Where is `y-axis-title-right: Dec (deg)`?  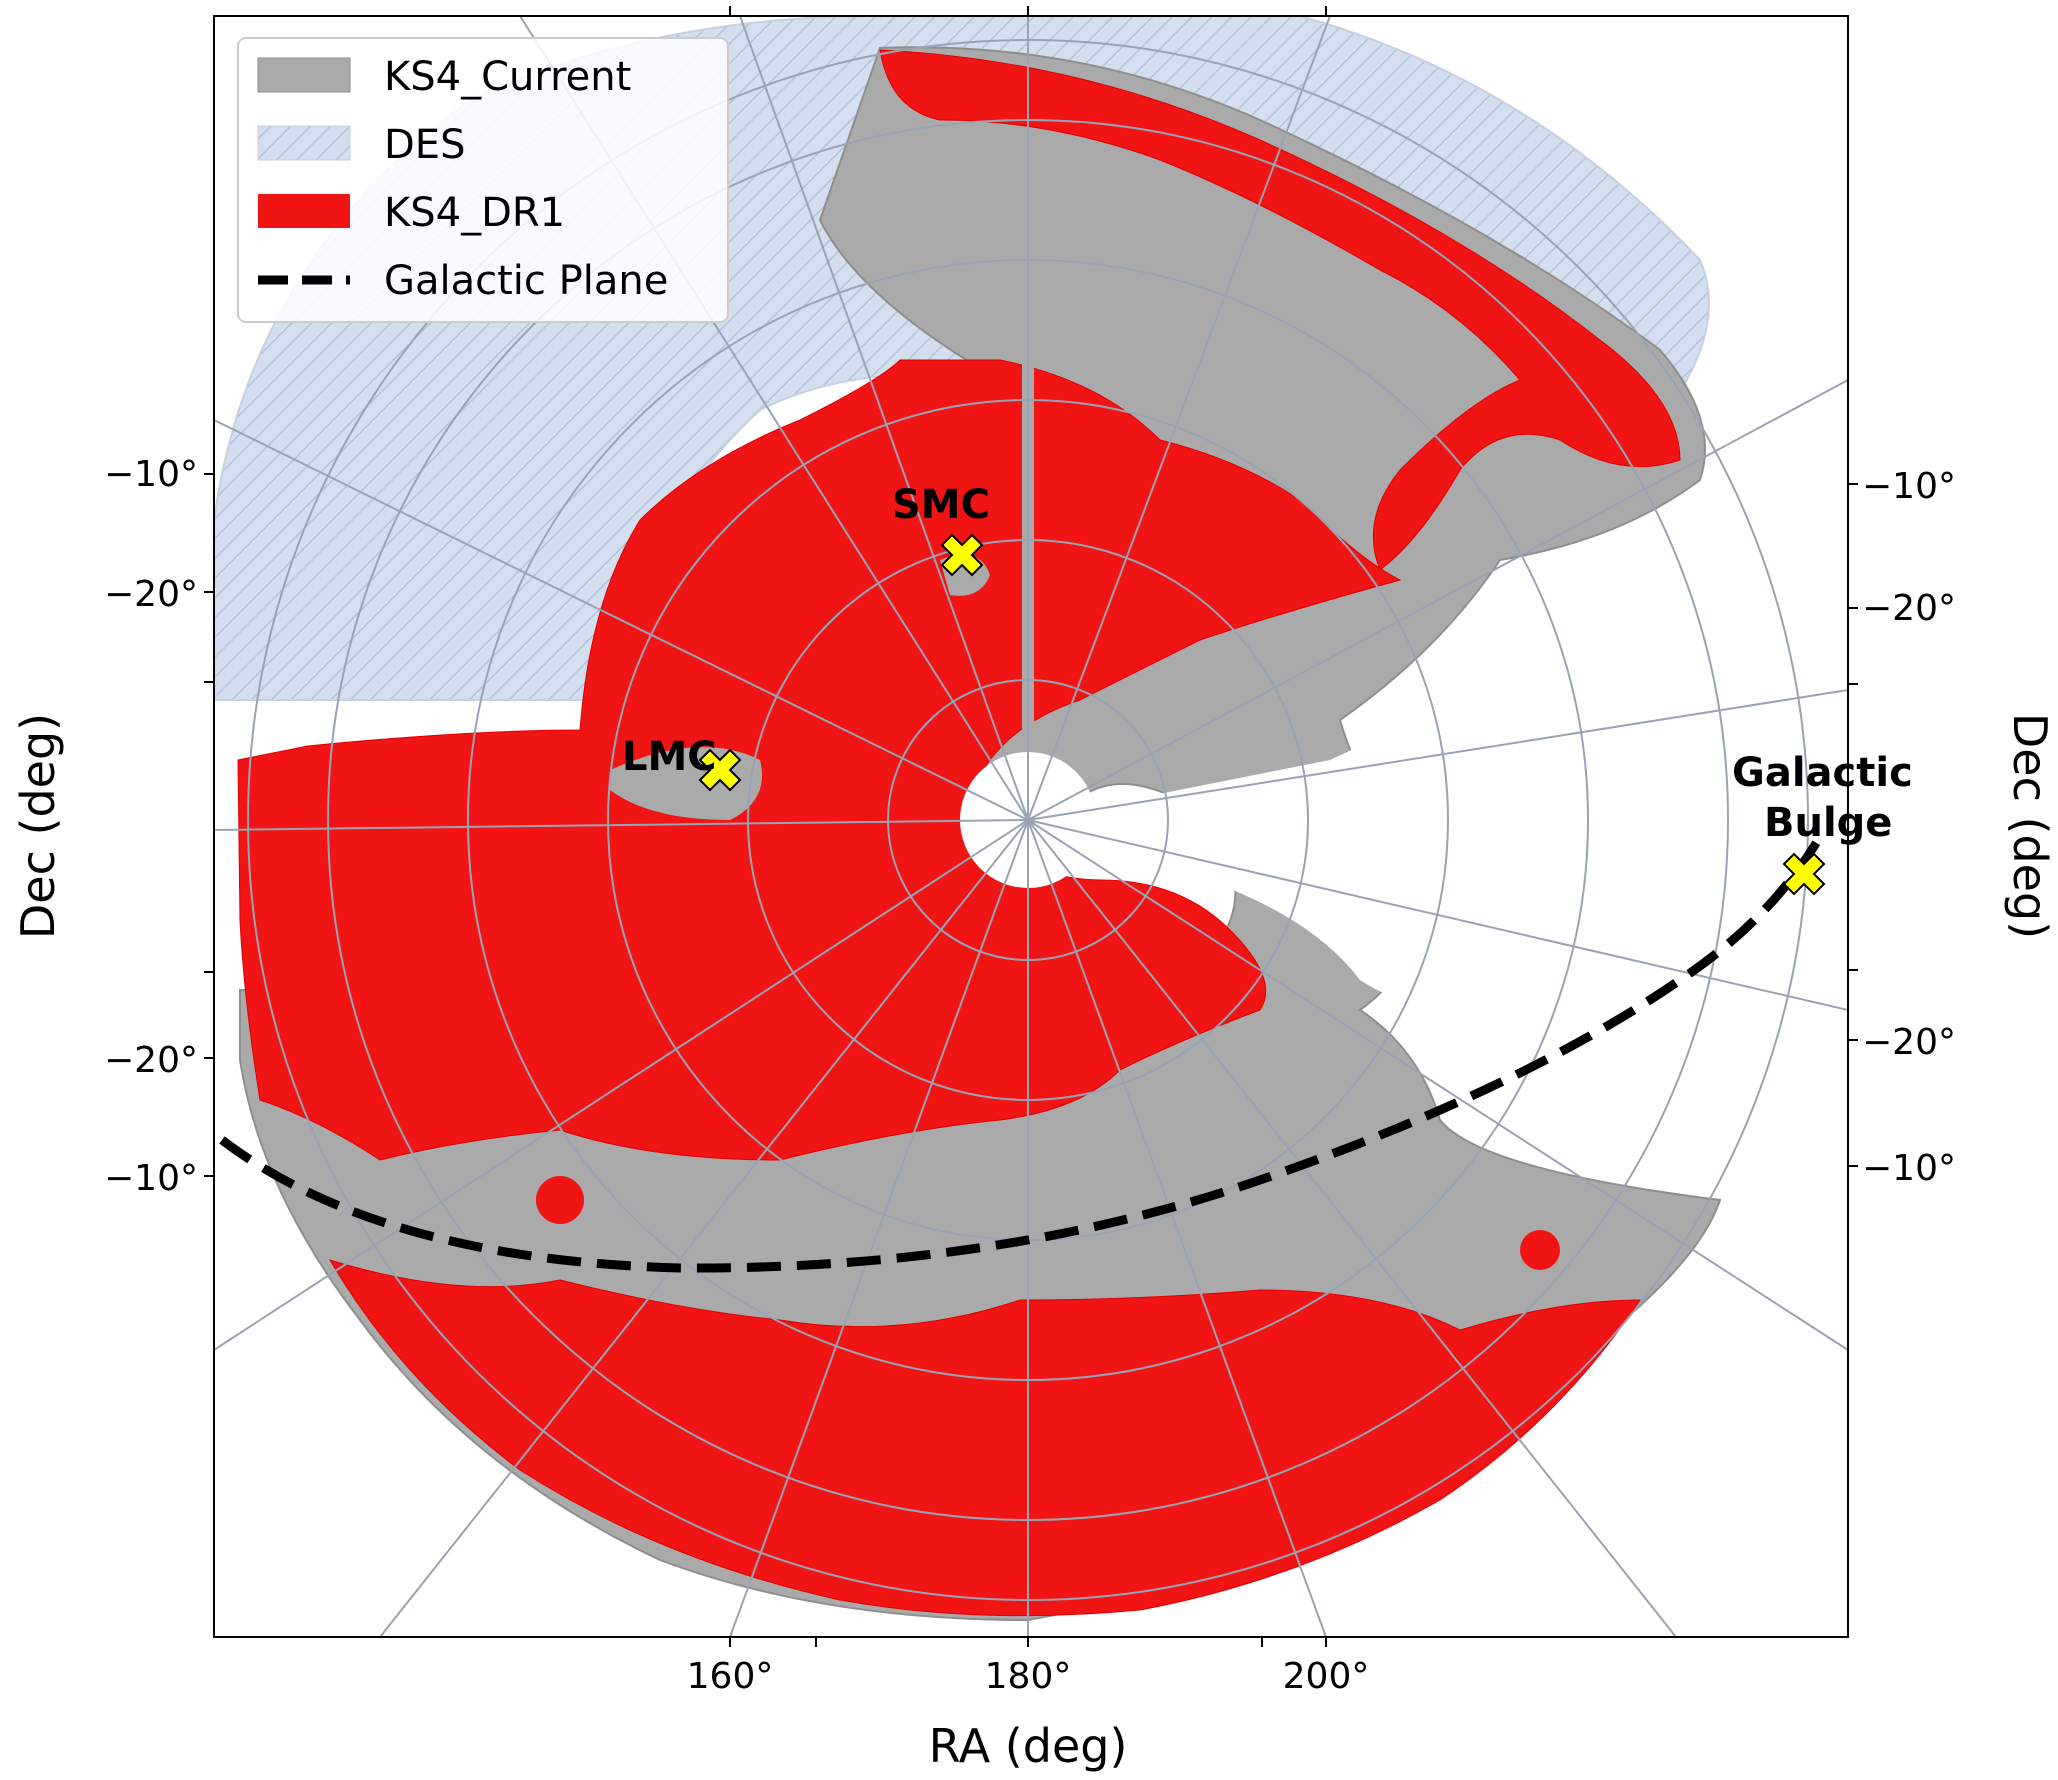
y-axis-title-right: Dec (deg) is located at coordinates (2030, 826).